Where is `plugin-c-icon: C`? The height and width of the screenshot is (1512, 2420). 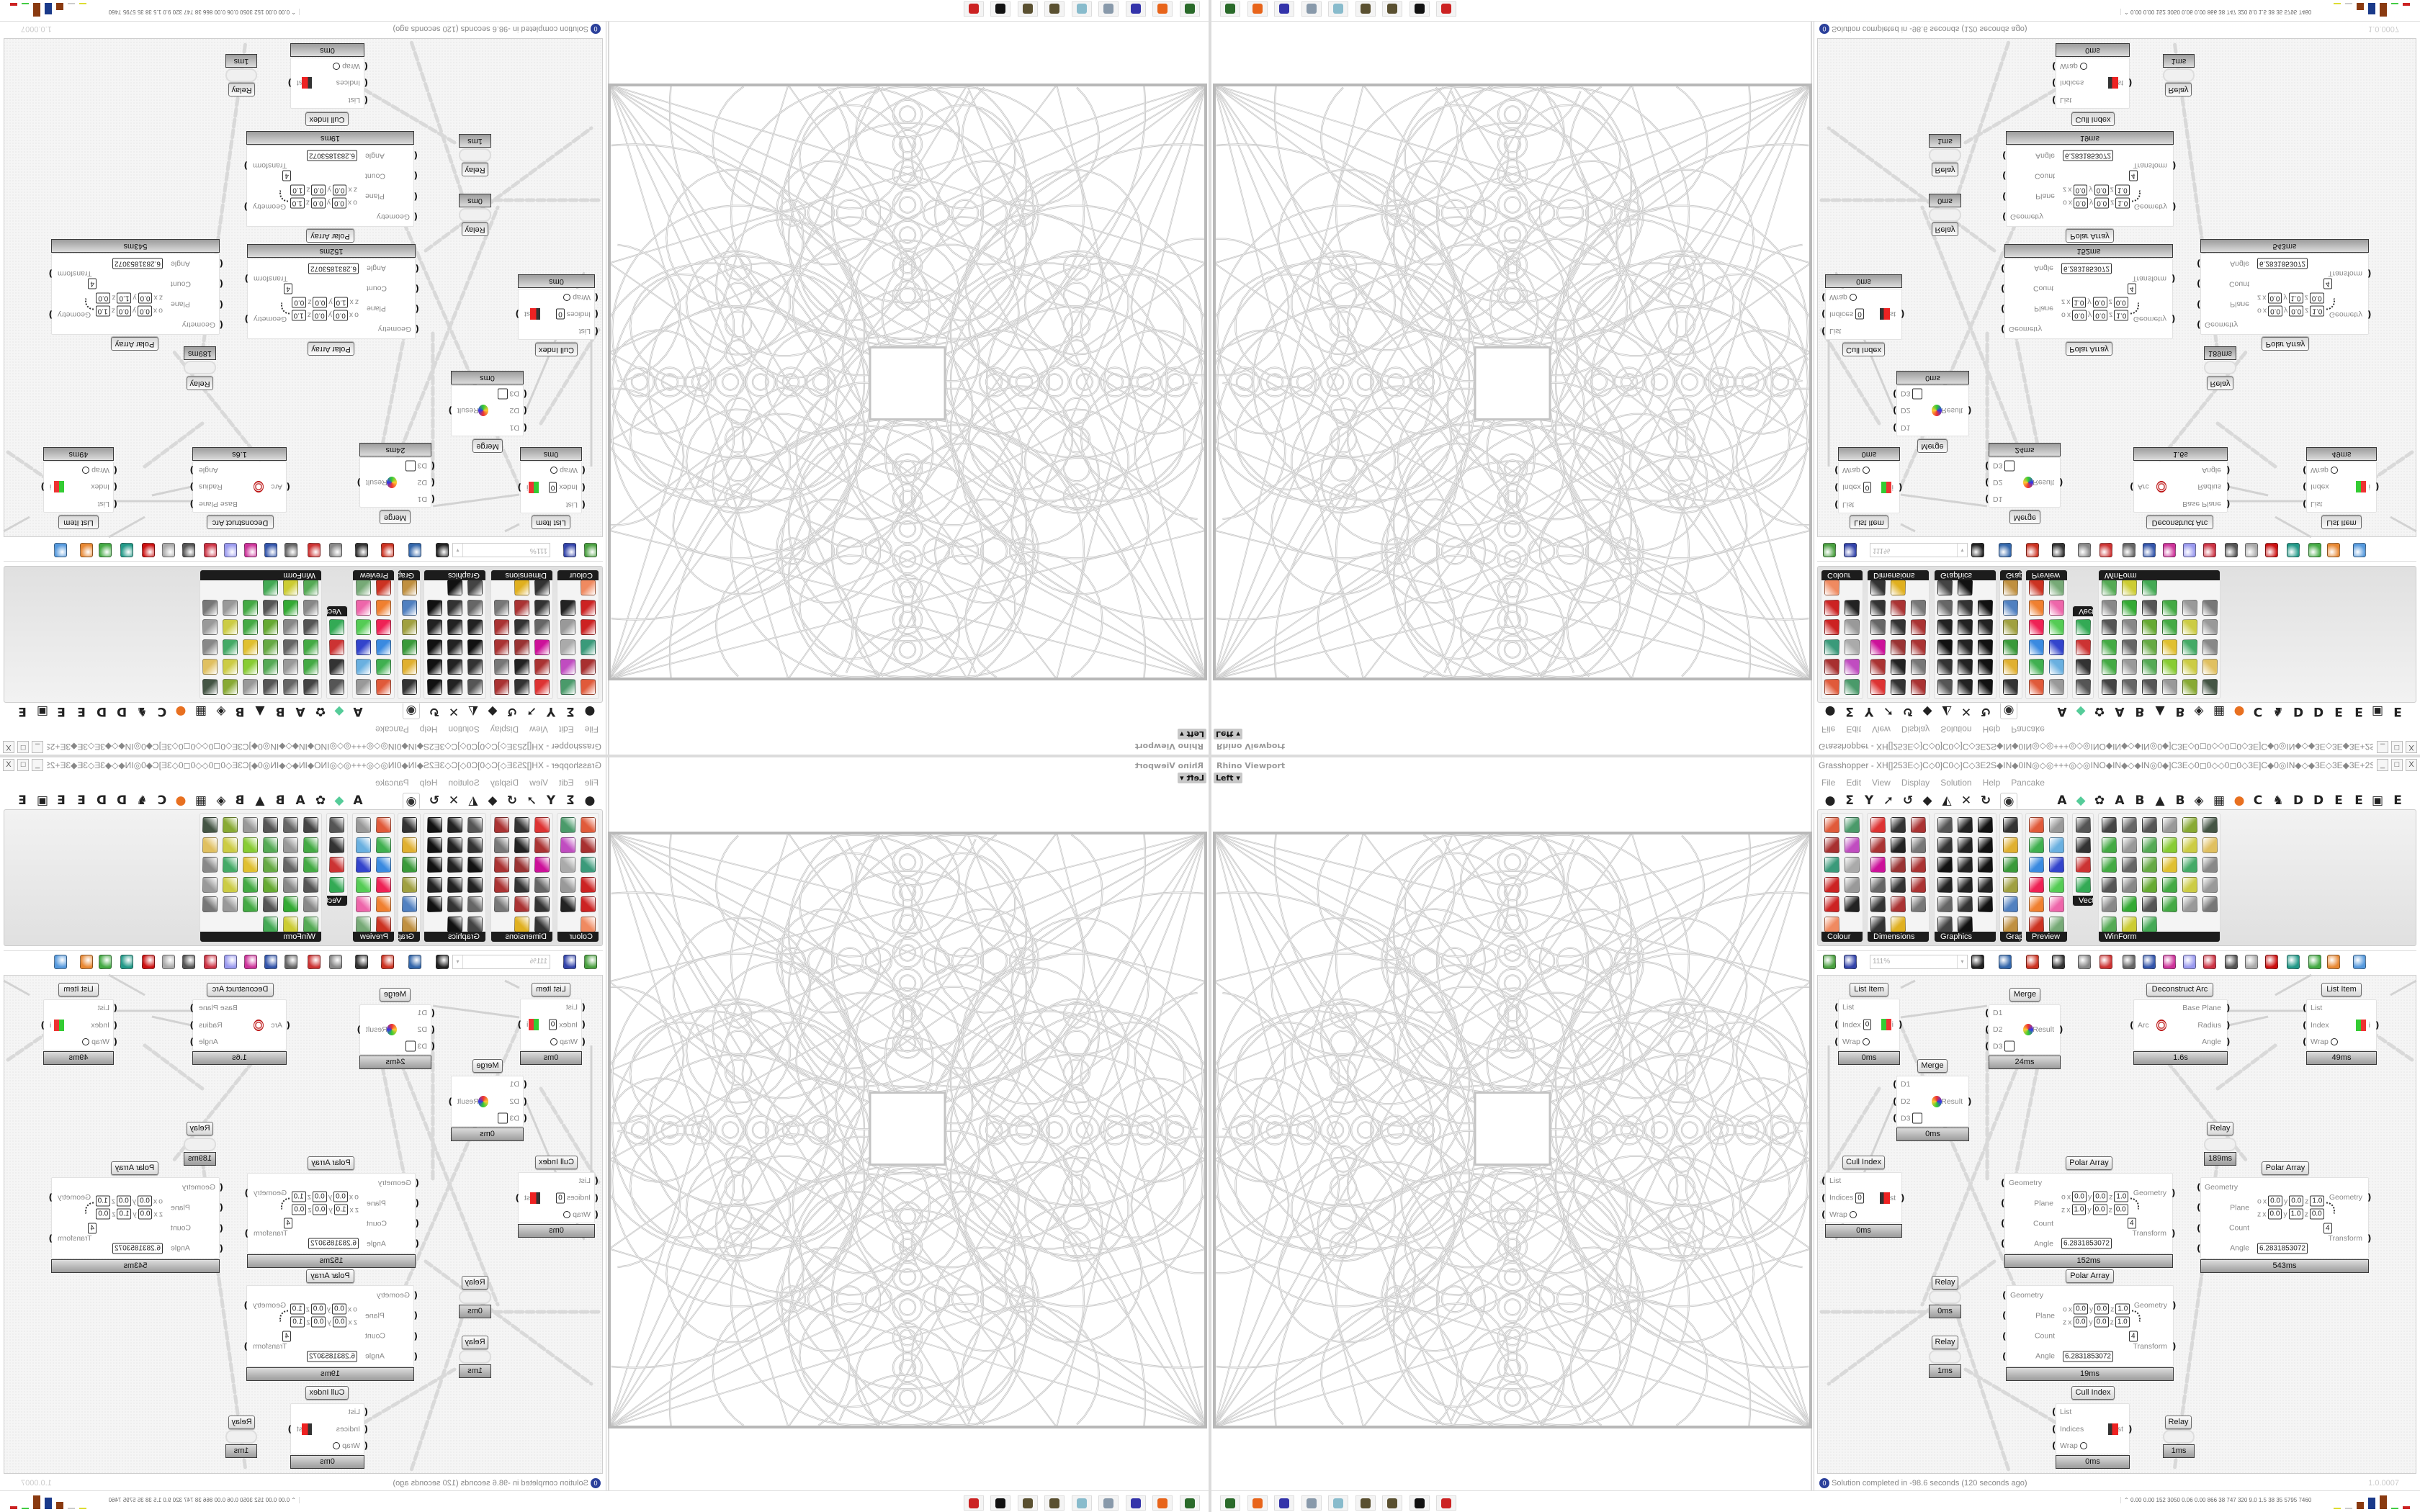 plugin-c-icon: C is located at coordinates (2258, 800).